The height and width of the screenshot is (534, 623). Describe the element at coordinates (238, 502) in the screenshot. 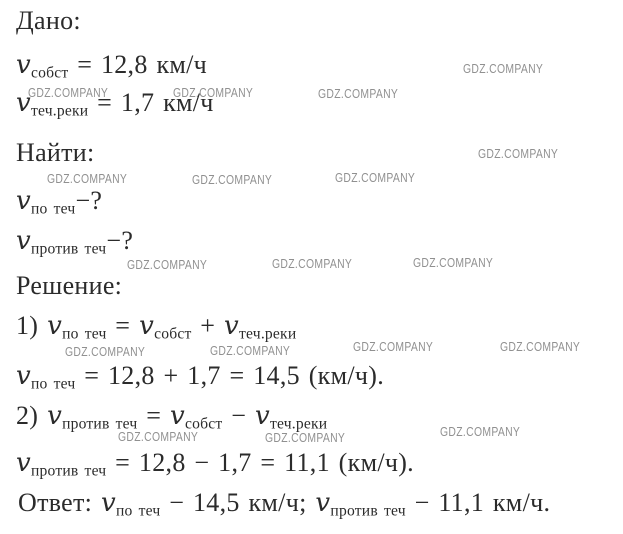

I see `math-text: − 14,5 км/ч;` at that location.